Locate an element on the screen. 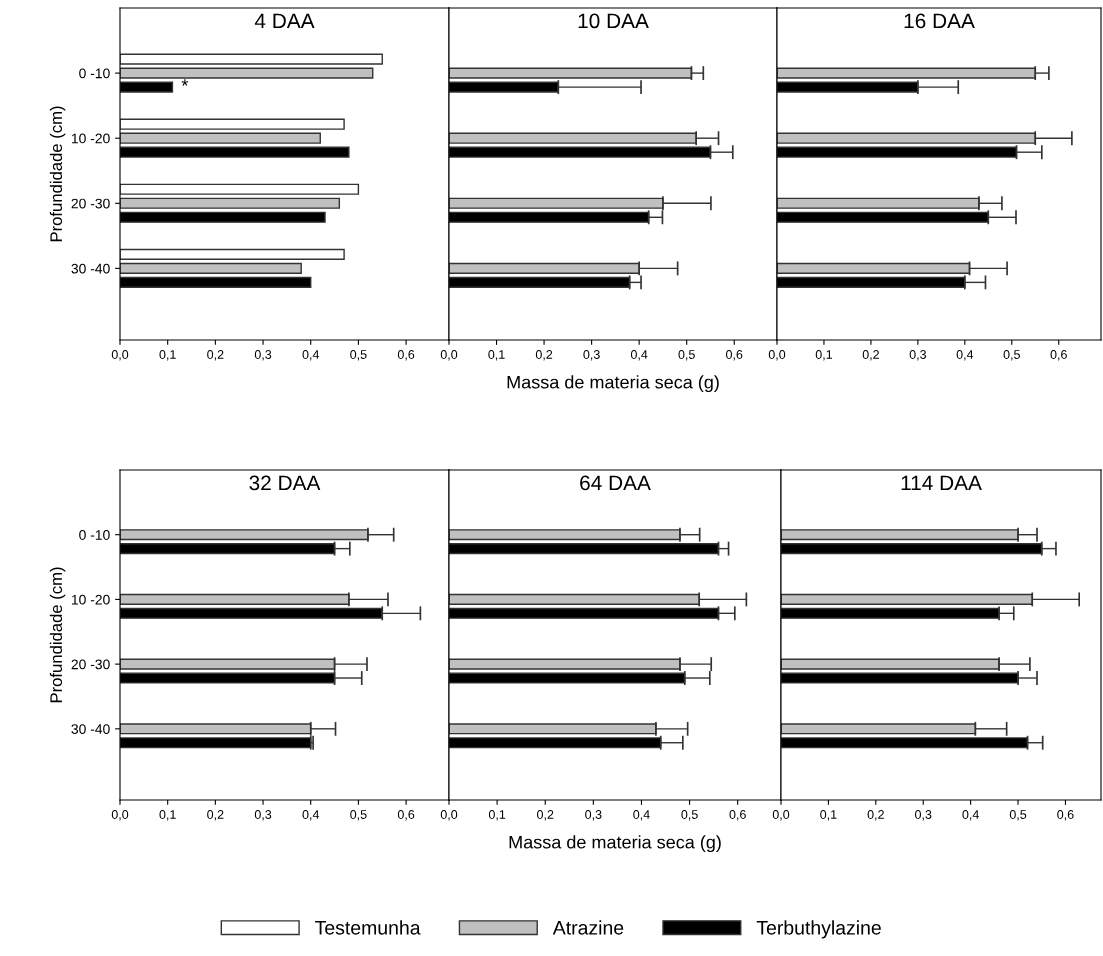 The width and height of the screenshot is (1103, 956). legend-label: Terbuthylazine is located at coordinates (818, 929).